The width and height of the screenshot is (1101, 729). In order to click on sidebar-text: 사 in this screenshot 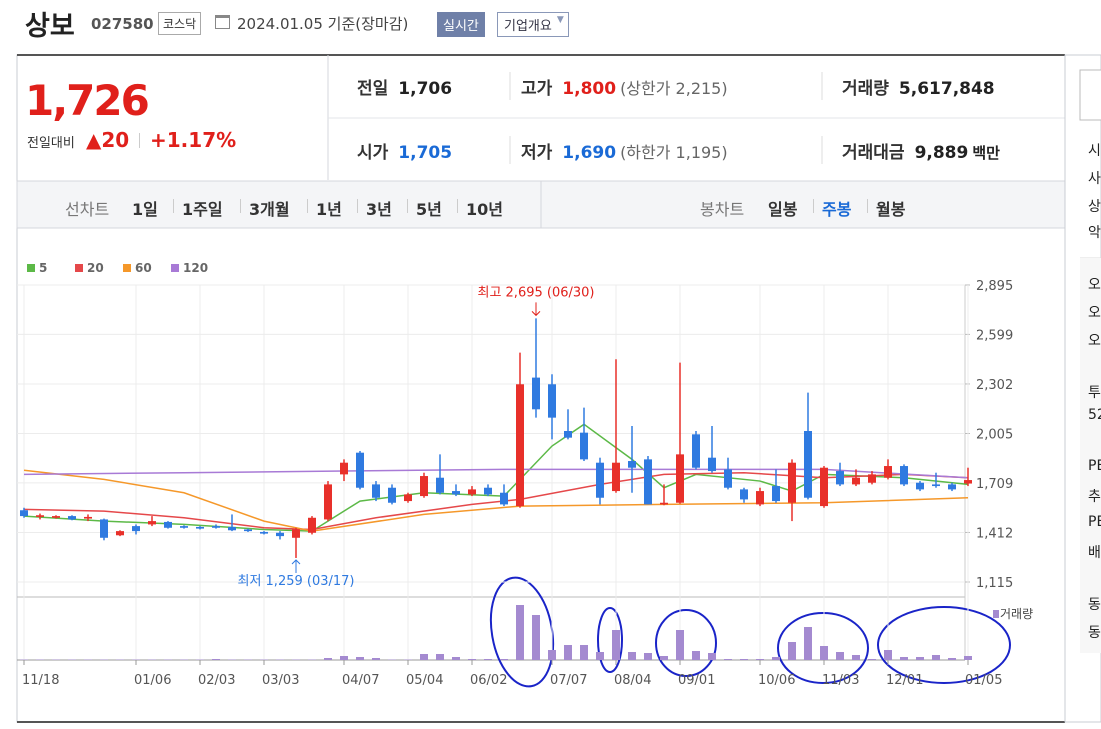, I will do `click(1094, 179)`.